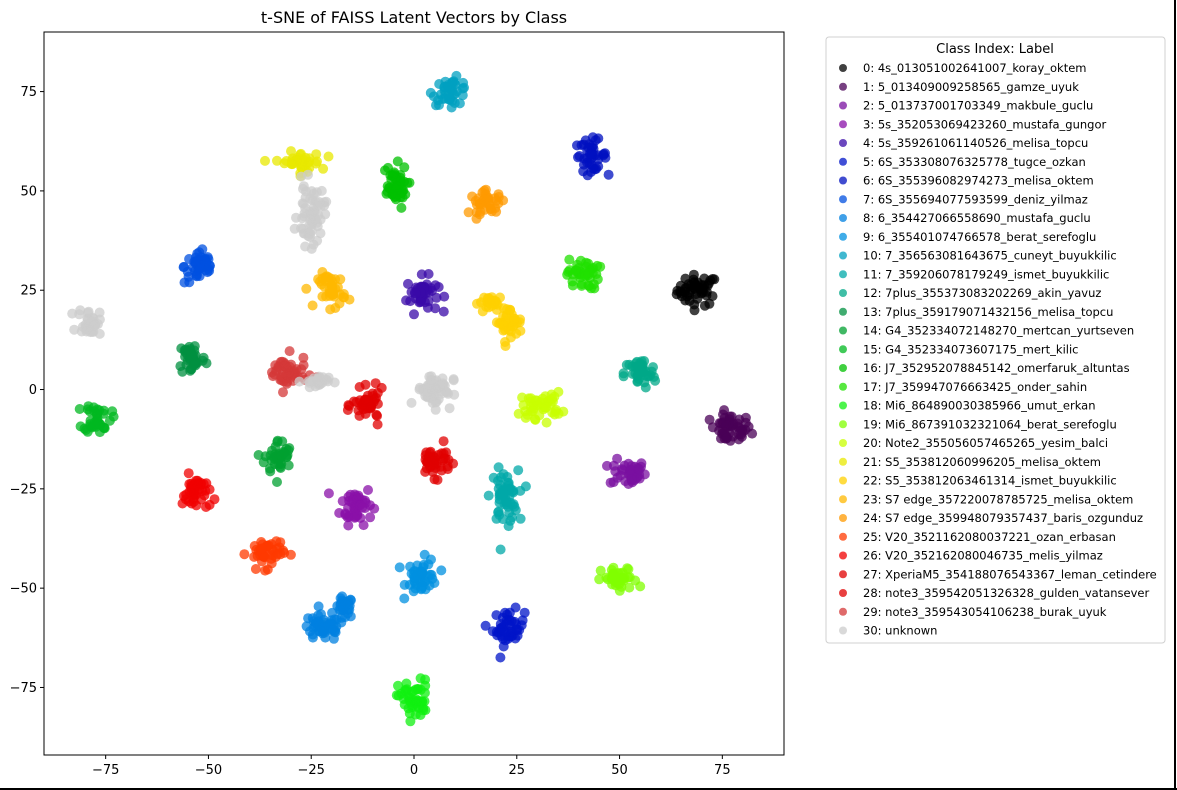  Describe the element at coordinates (447, 91) in the screenshot. I see `series-10-points` at that location.